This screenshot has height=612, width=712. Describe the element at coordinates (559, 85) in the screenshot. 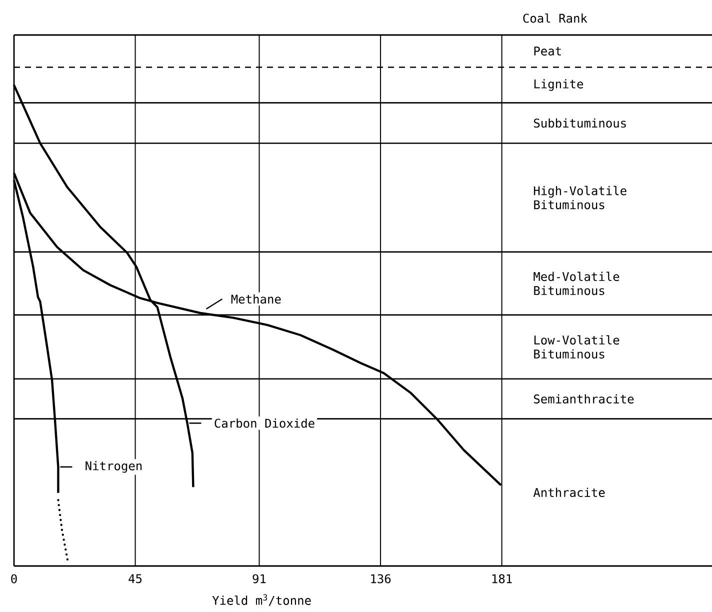

I see `annotation: Lignite` at that location.